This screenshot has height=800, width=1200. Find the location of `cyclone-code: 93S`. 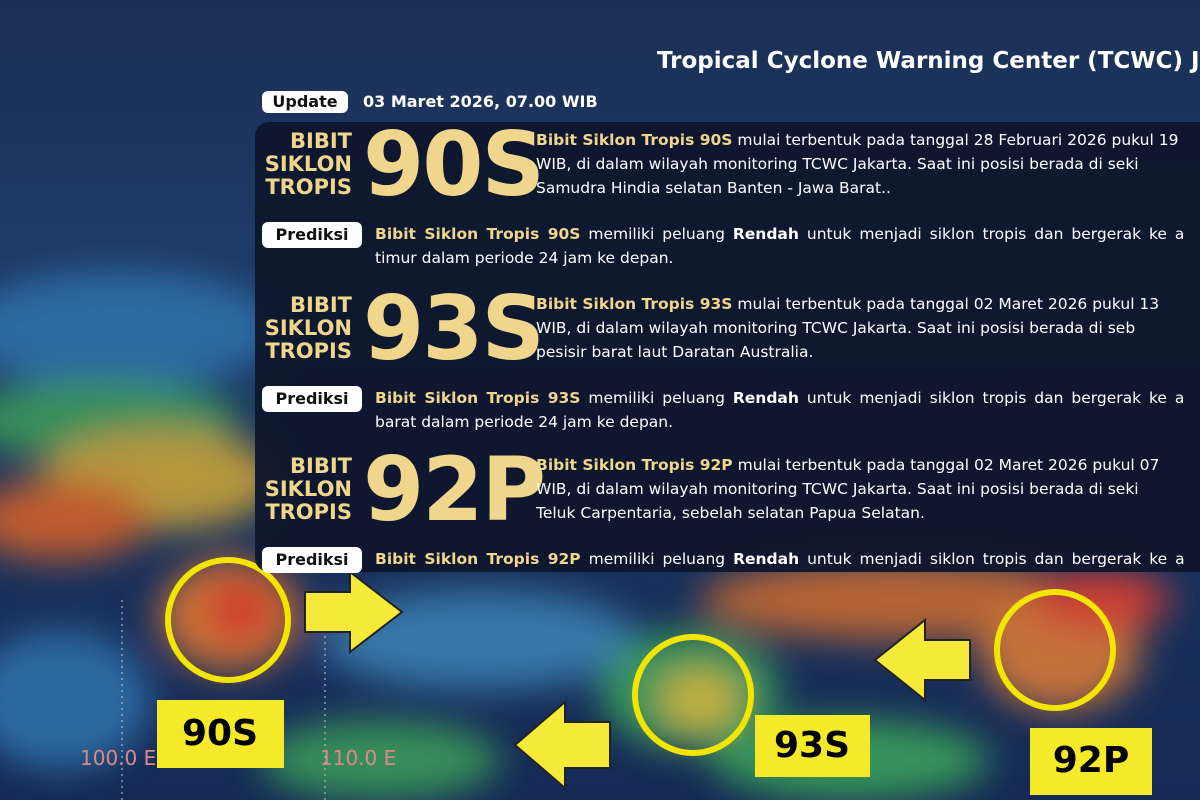

cyclone-code: 93S is located at coordinates (453, 328).